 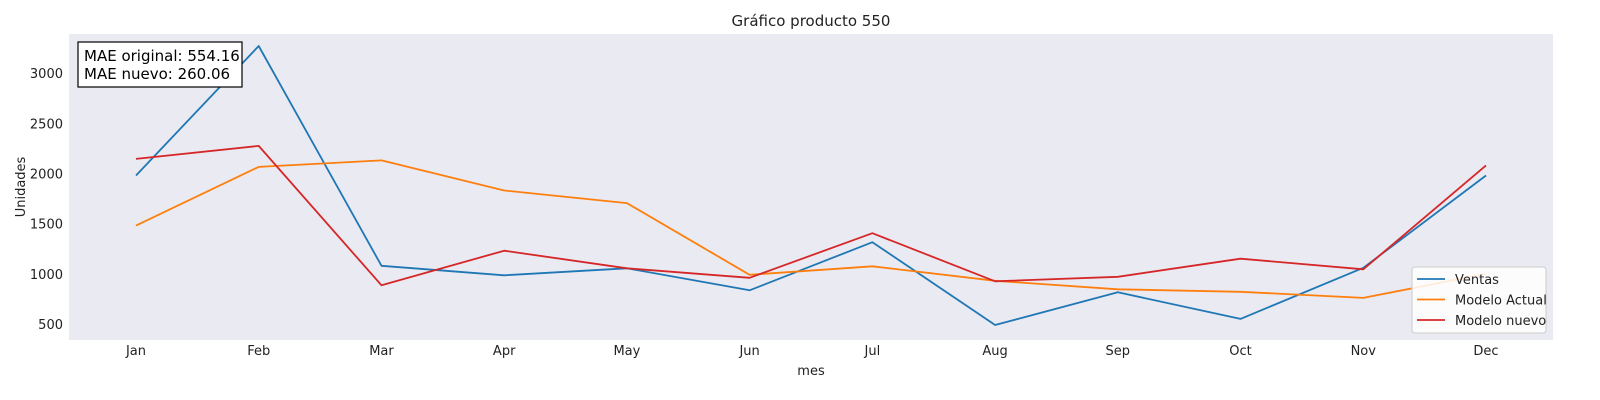 I want to click on y-axis-ticks: 500 1000 1500 2000 2500 3000, so click(x=46, y=200).